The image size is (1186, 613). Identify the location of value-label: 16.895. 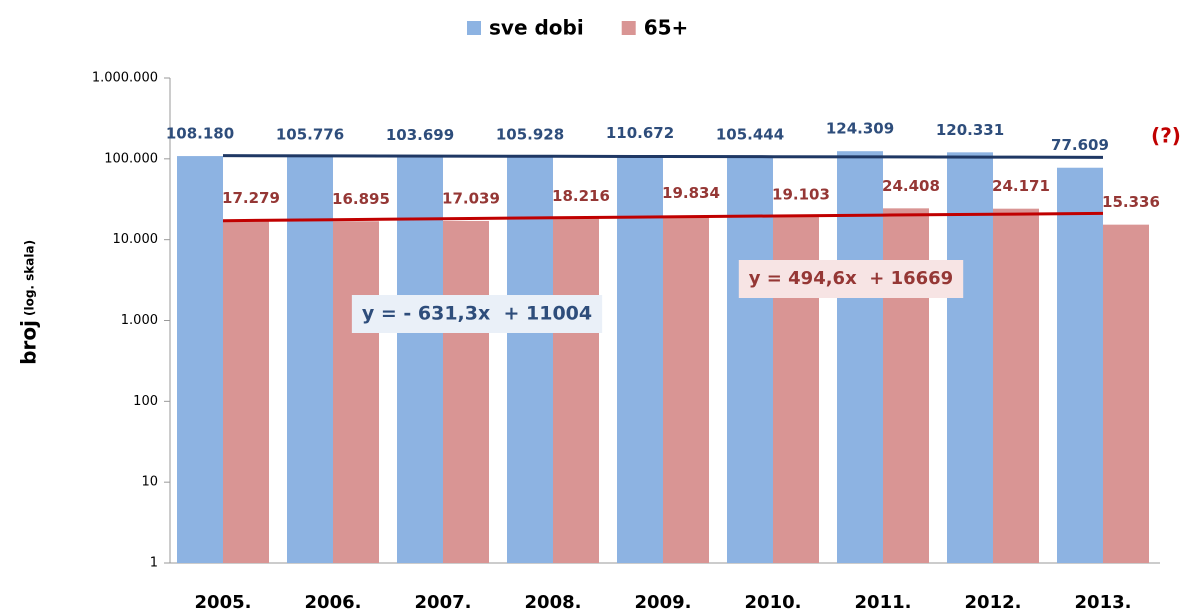
(361, 199).